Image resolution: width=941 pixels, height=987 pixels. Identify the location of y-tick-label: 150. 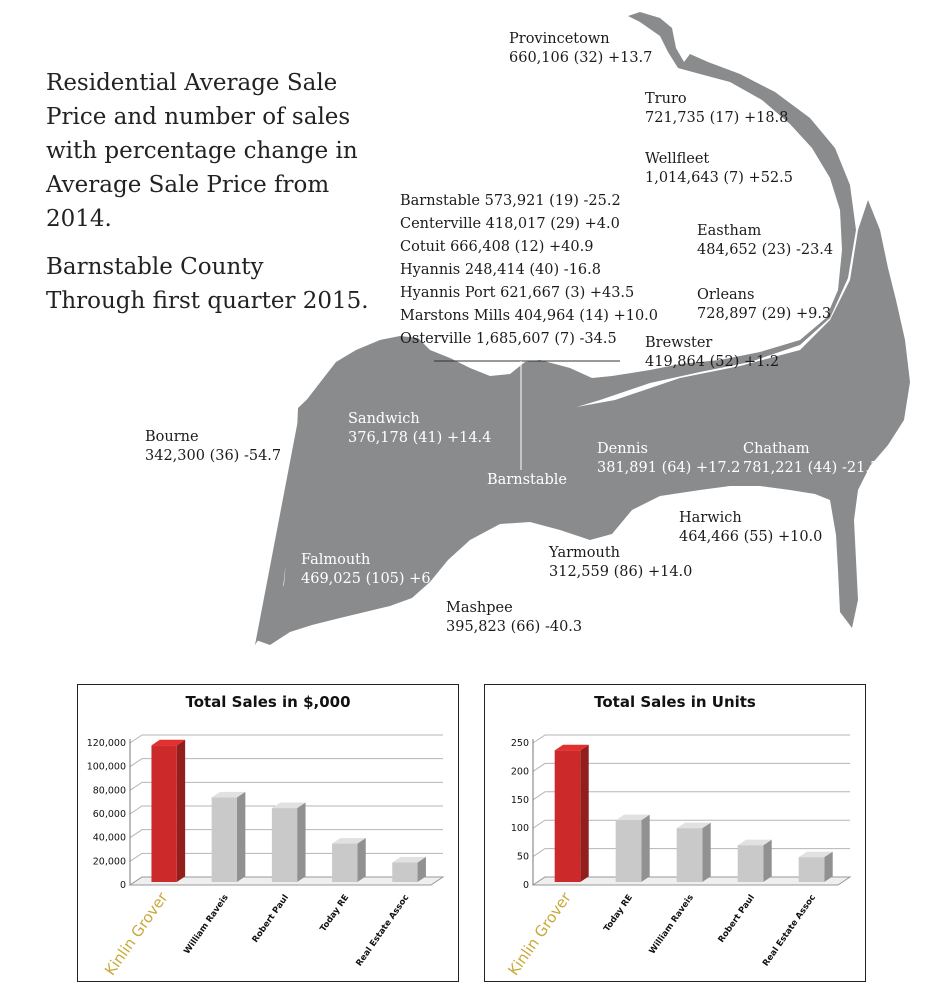
(520, 800).